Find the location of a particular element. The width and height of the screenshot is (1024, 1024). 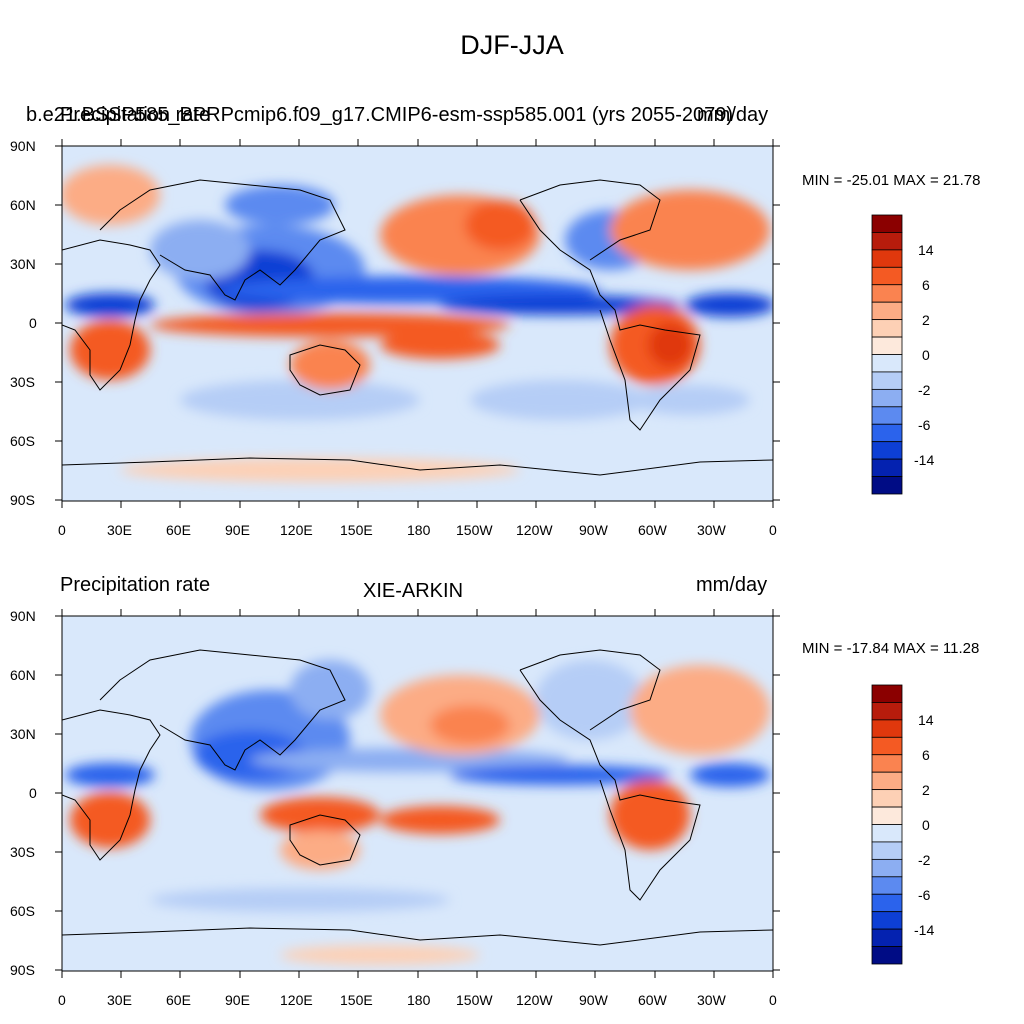

panel2-lon-label: 120E is located at coordinates (296, 1000).